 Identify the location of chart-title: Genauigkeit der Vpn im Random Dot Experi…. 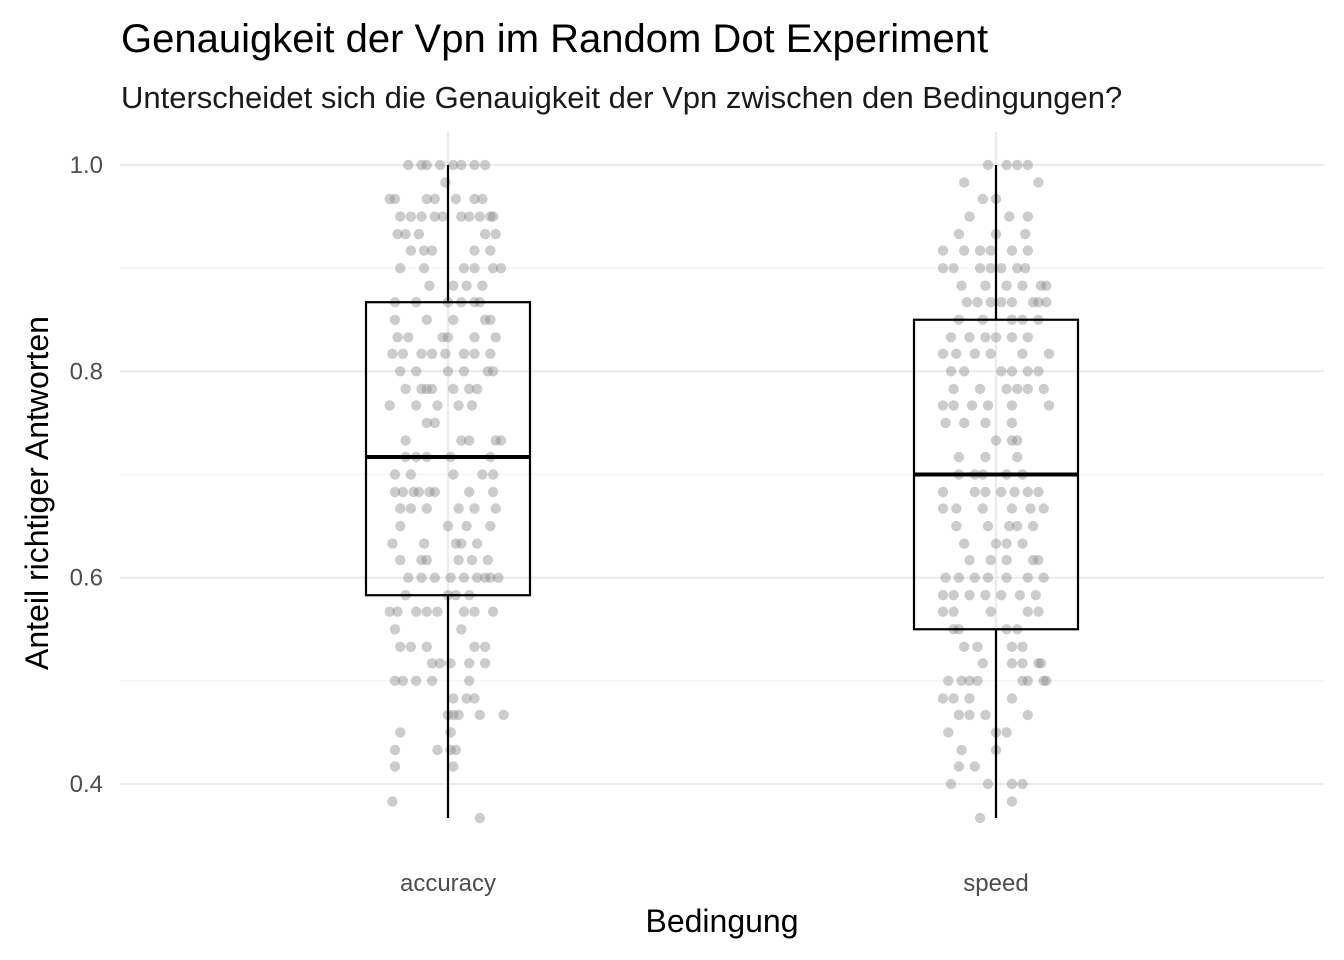
(554, 39).